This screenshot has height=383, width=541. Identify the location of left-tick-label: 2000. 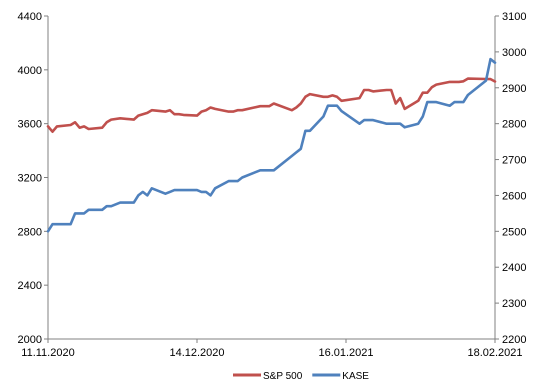
(30, 340).